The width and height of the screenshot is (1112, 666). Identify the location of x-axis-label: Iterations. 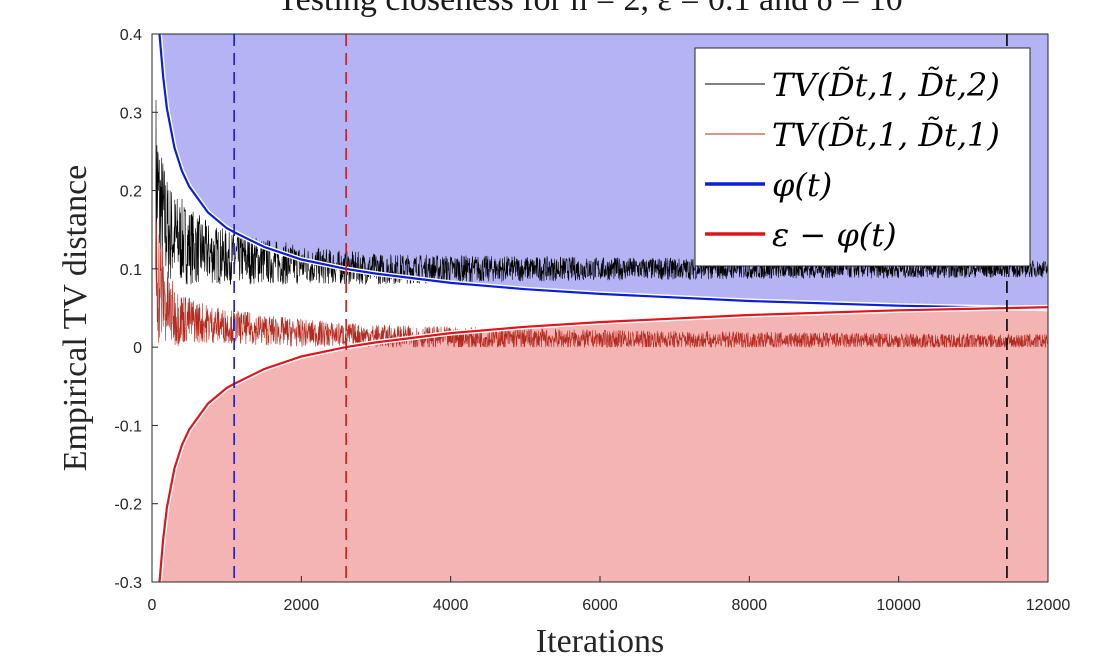
(600, 641).